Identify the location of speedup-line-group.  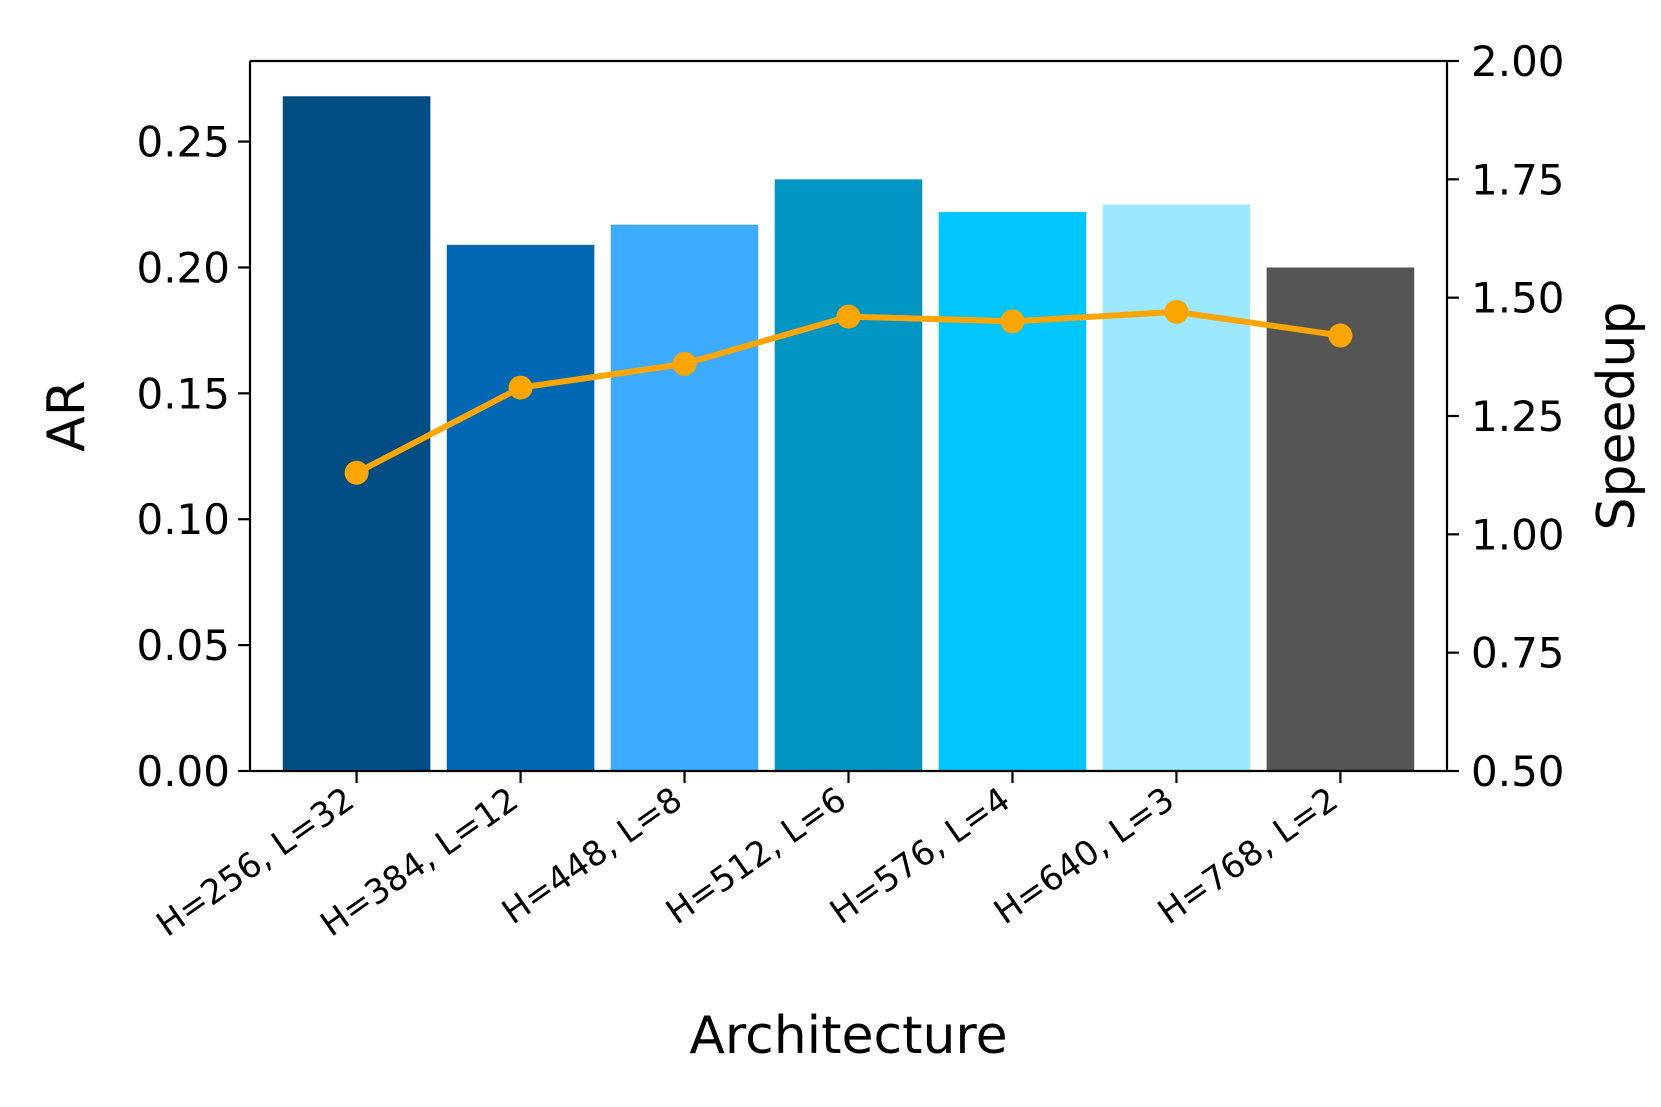
(848, 392).